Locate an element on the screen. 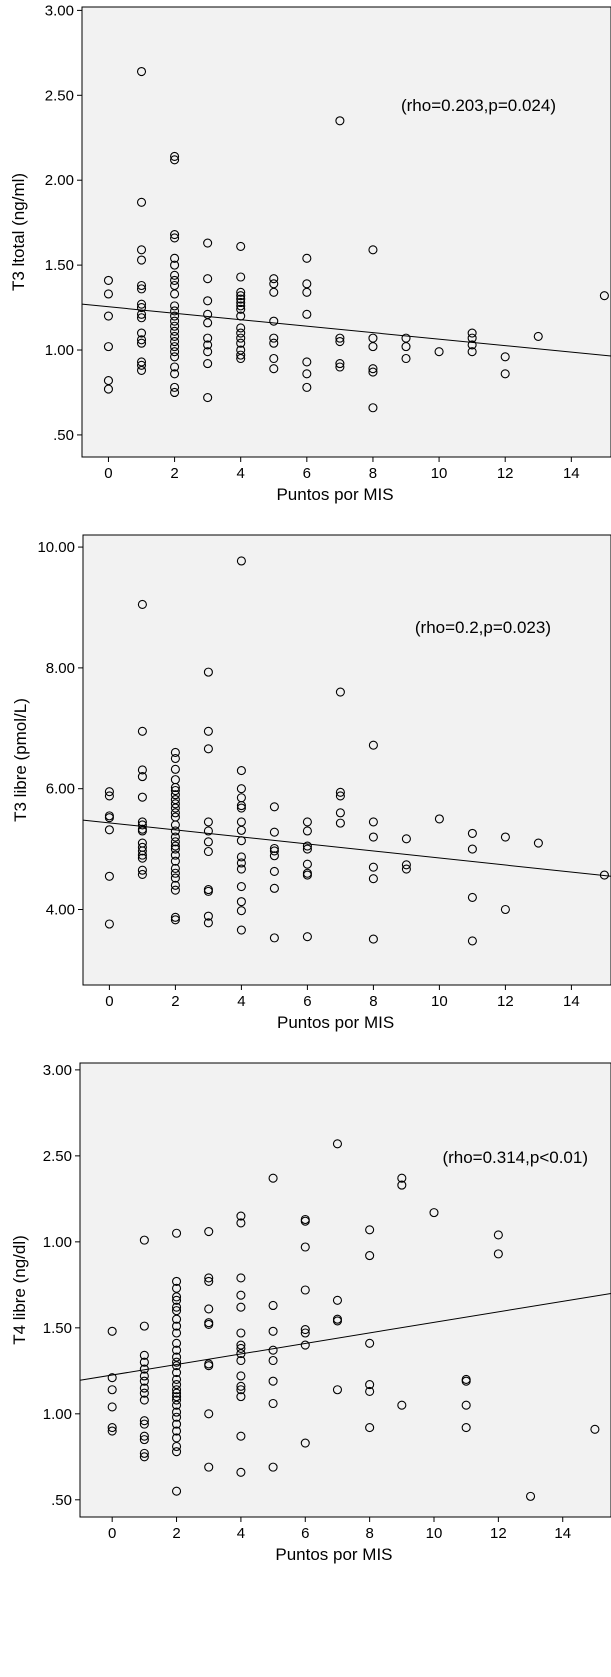 The height and width of the screenshot is (1677, 611). x-tick-label: 4 is located at coordinates (241, 1001).